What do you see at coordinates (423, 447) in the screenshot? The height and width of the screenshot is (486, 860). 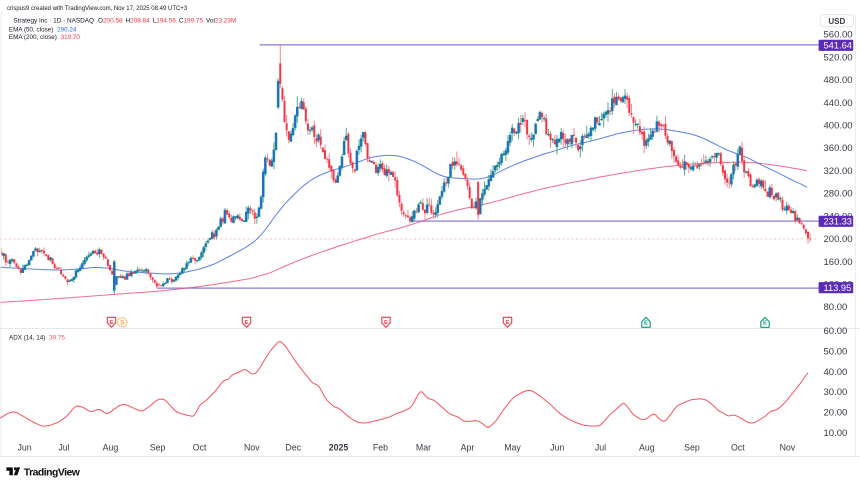 I see `svg-text: Mar` at bounding box center [423, 447].